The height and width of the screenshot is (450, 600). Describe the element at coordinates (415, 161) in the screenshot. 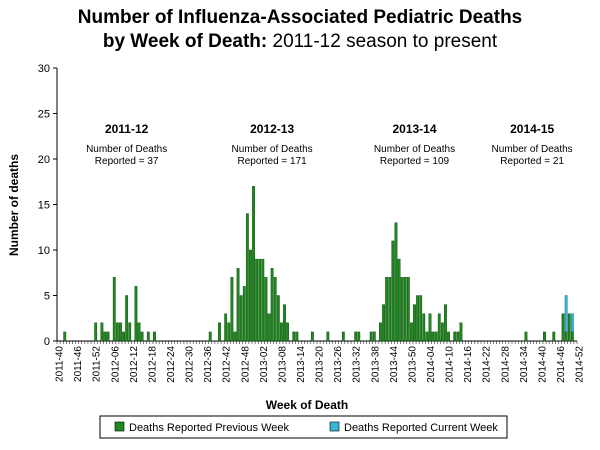

I see `season-count-line2: Reported = 109` at that location.